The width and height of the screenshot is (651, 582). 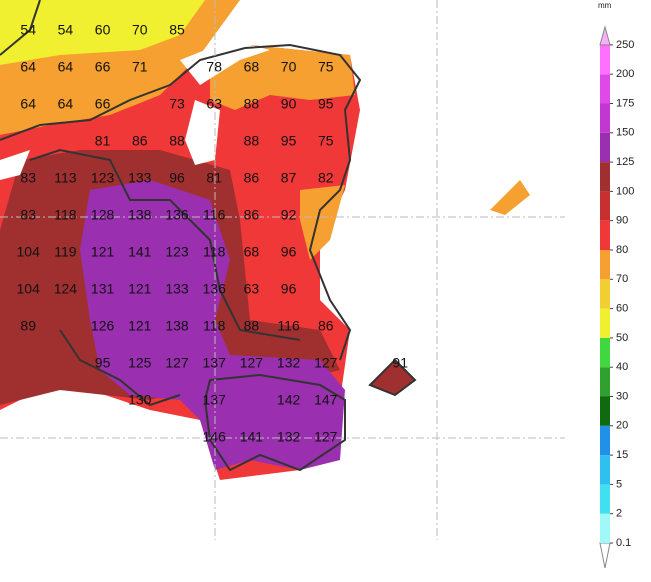 I want to click on value-label: 90, so click(x=289, y=104).